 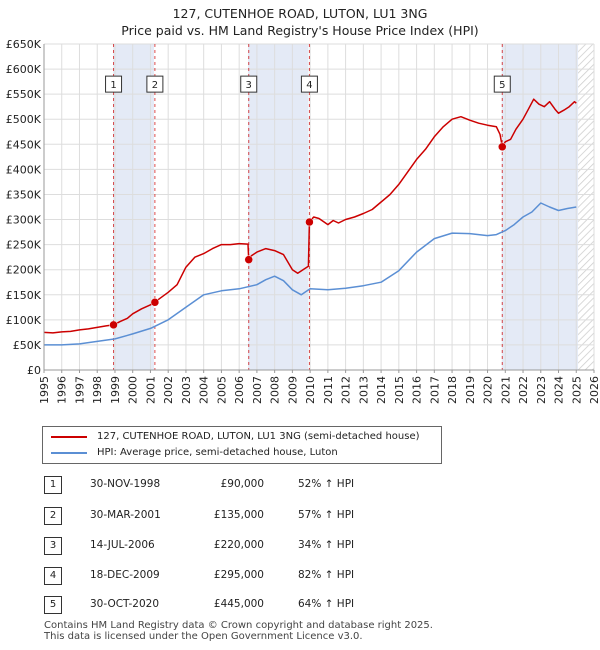 I want to click on sale-date: 18-DEC-2009, so click(x=125, y=575).